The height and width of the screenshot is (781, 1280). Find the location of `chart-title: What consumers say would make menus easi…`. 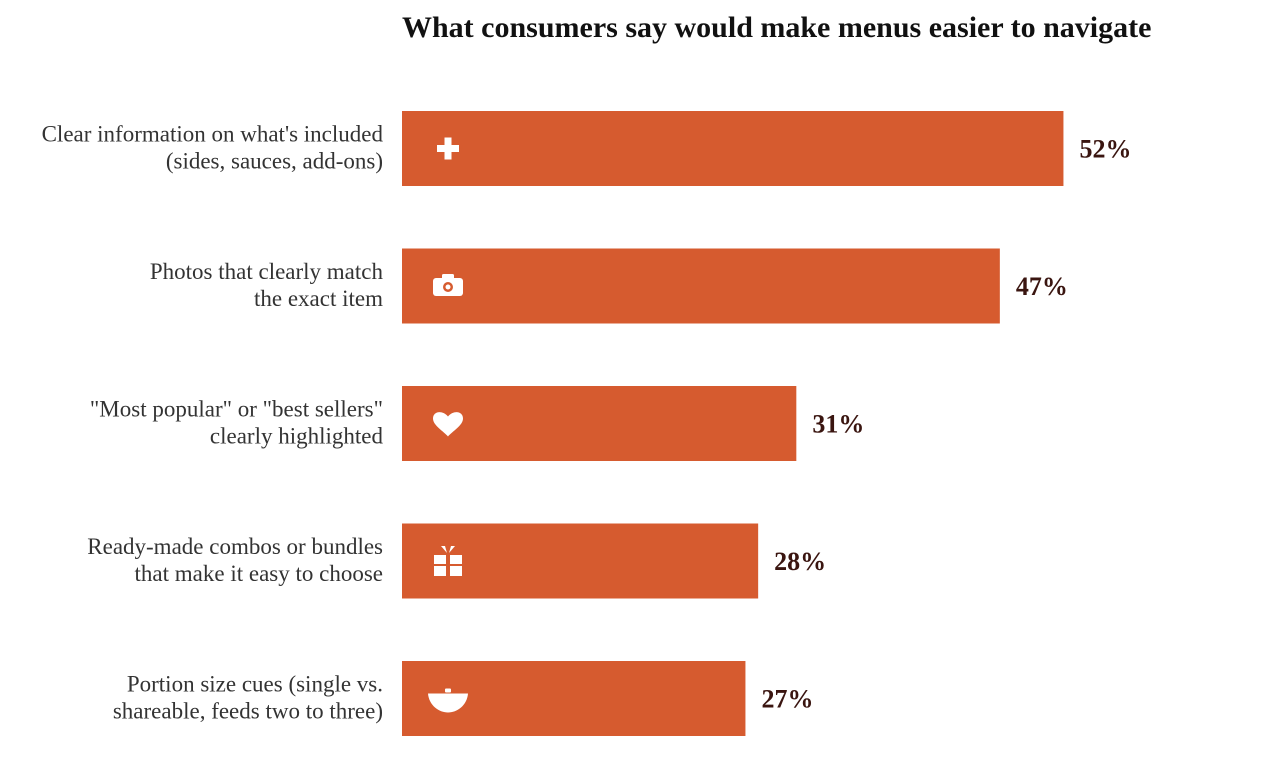

chart-title: What consumers say would make menus easi… is located at coordinates (776, 27).